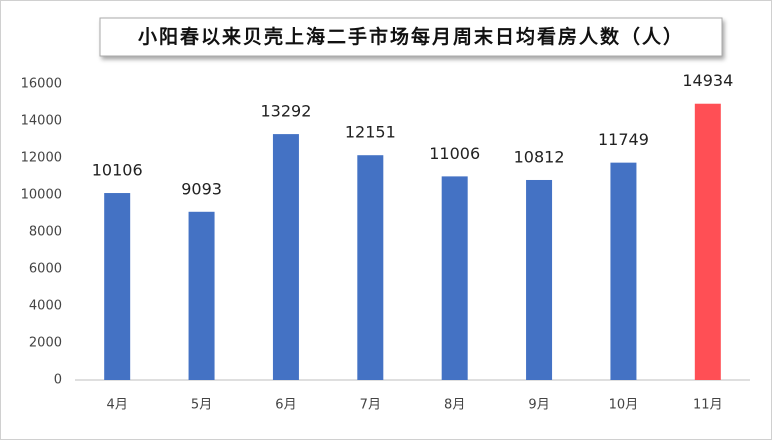 The width and height of the screenshot is (772, 440). What do you see at coordinates (623, 139) in the screenshot?
I see `data-label: 11749` at bounding box center [623, 139].